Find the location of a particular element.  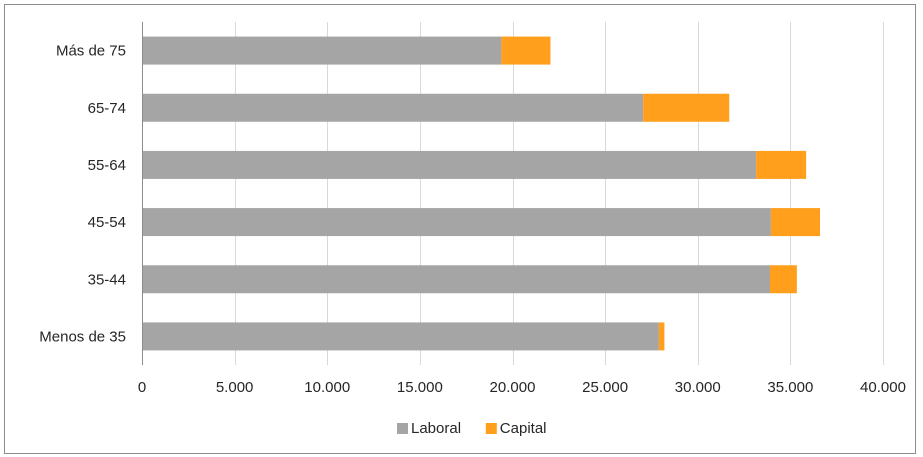

x-tick-label: 35.000 is located at coordinates (790, 387).